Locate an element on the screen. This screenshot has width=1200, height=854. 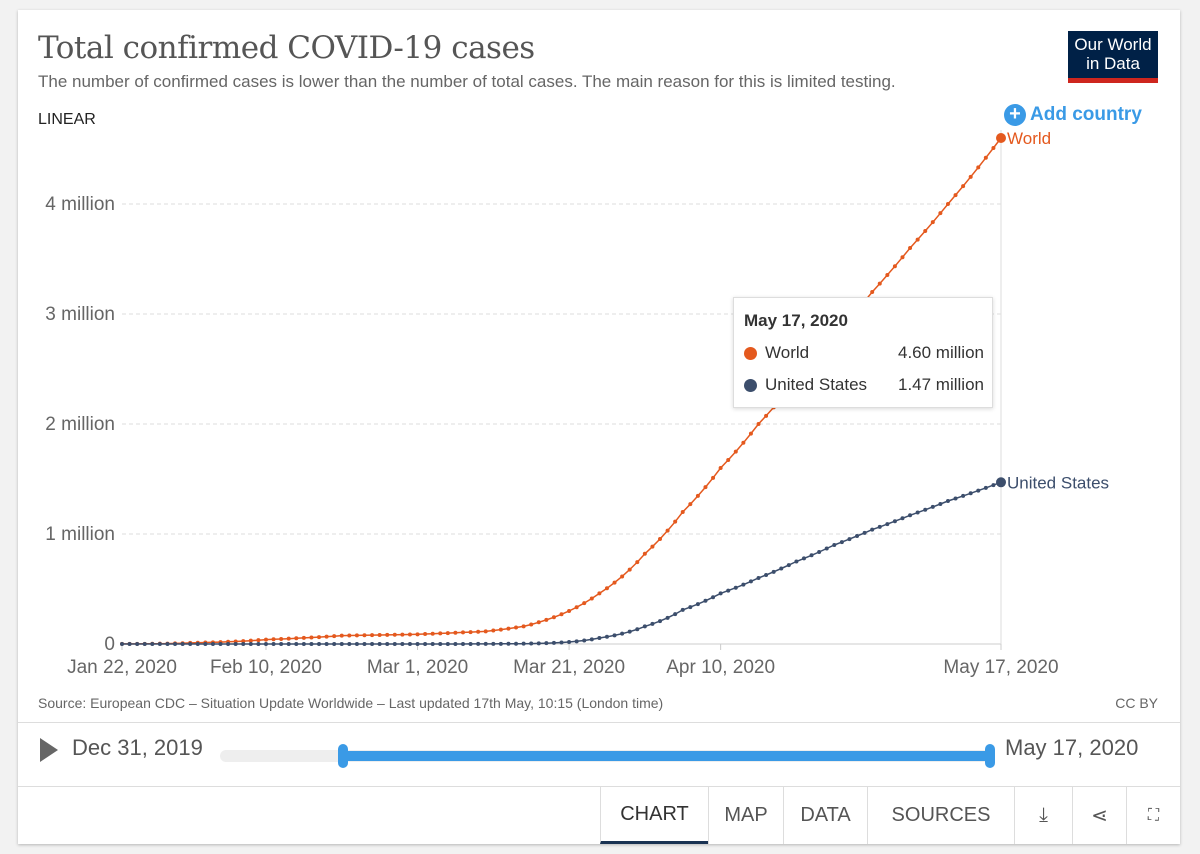
tab-sources: SOURCES is located at coordinates (940, 815).